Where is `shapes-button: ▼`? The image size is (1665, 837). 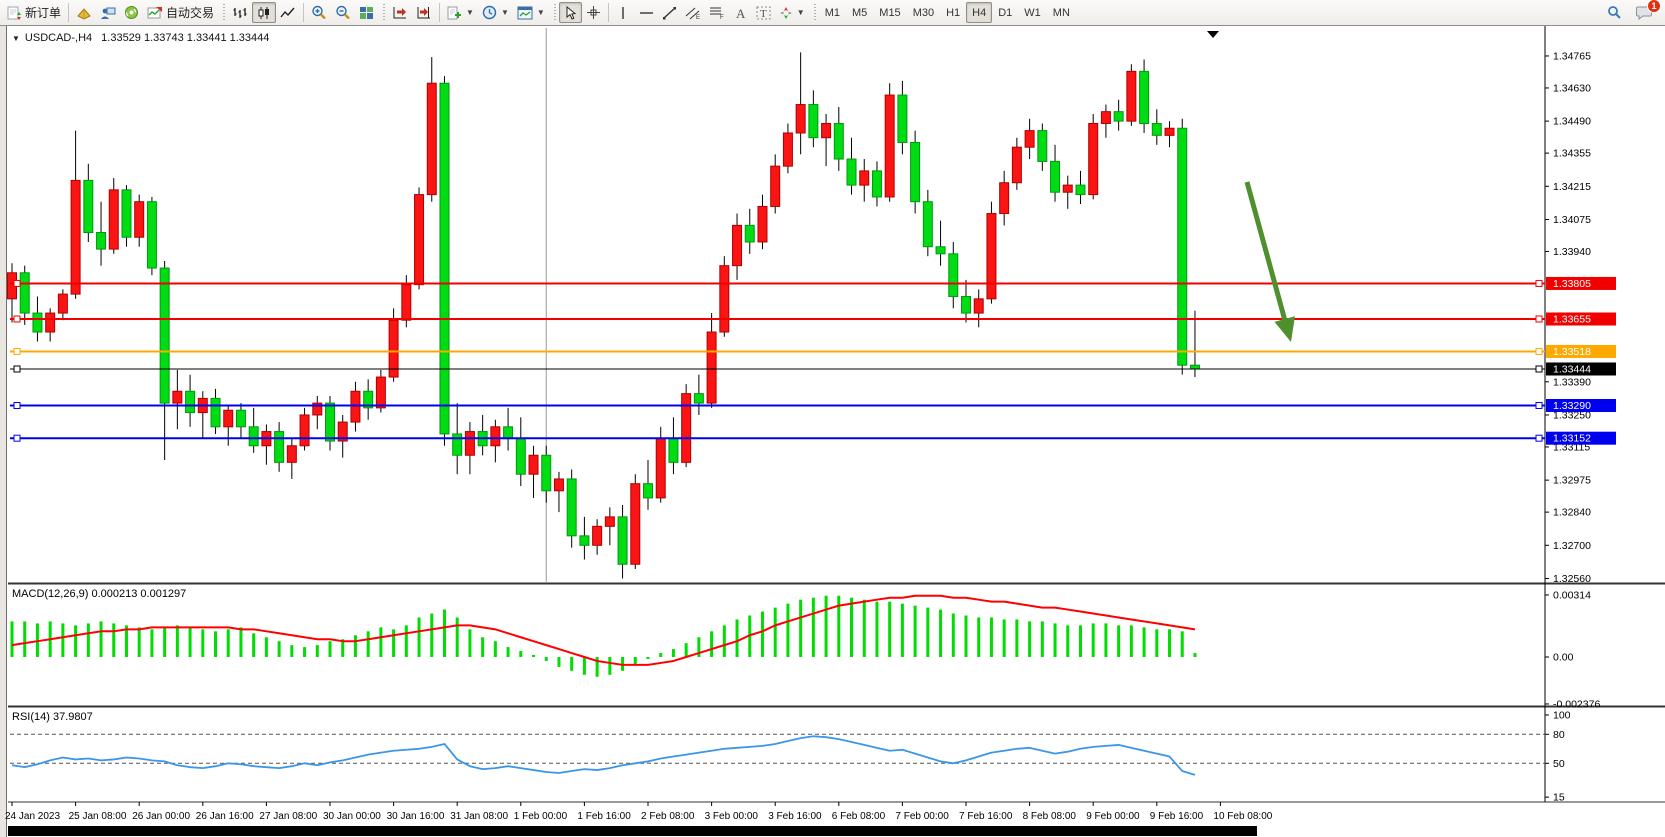 shapes-button: ▼ is located at coordinates (792, 12).